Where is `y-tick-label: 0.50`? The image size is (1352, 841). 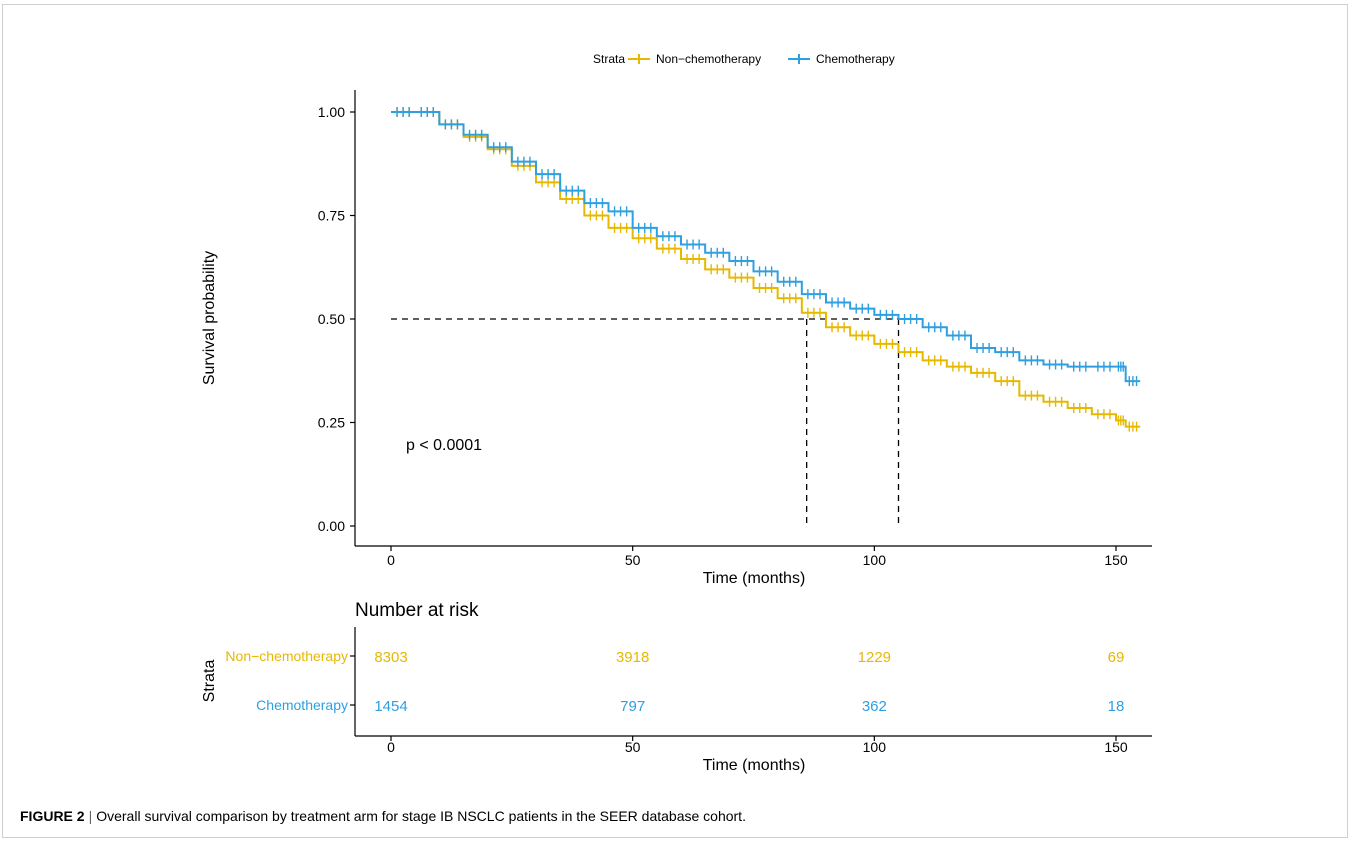
y-tick-label: 0.50 is located at coordinates (331, 319).